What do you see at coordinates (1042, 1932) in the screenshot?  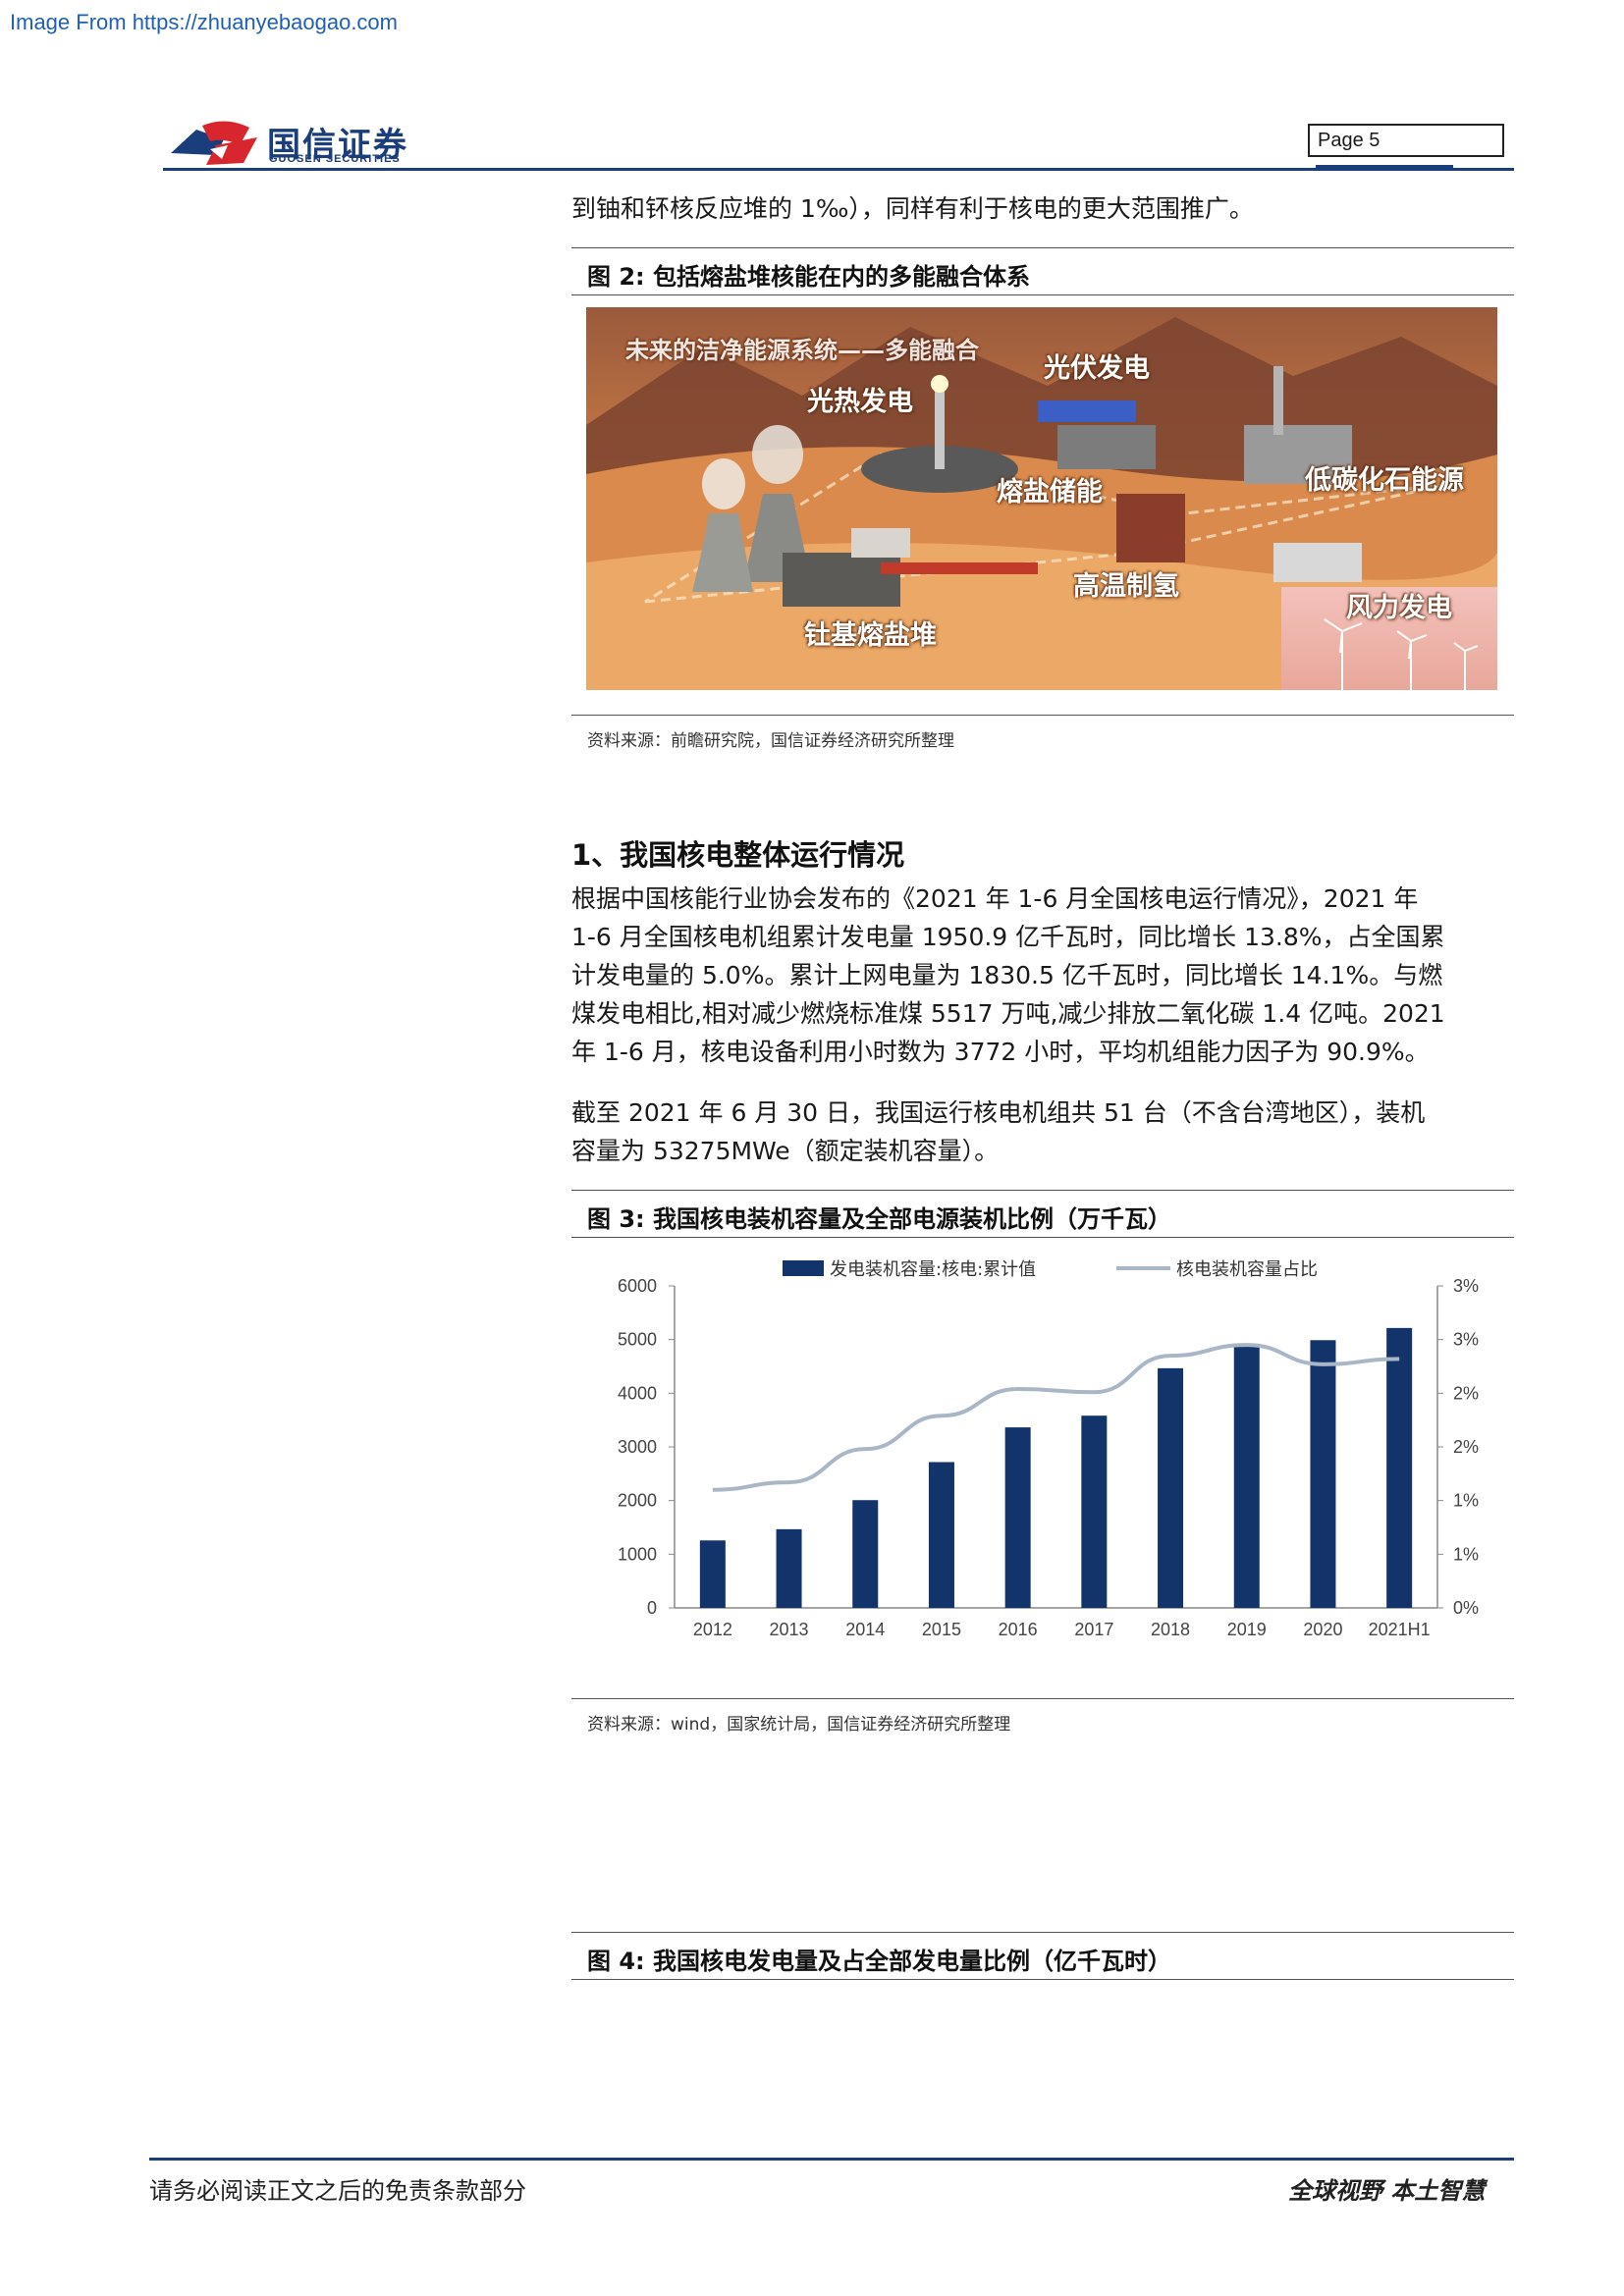 I see `figure4-top-rule` at bounding box center [1042, 1932].